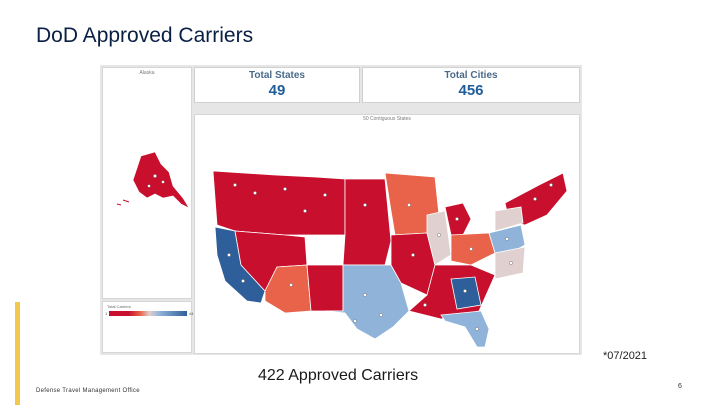  I want to click on alaska-map, so click(148, 184).